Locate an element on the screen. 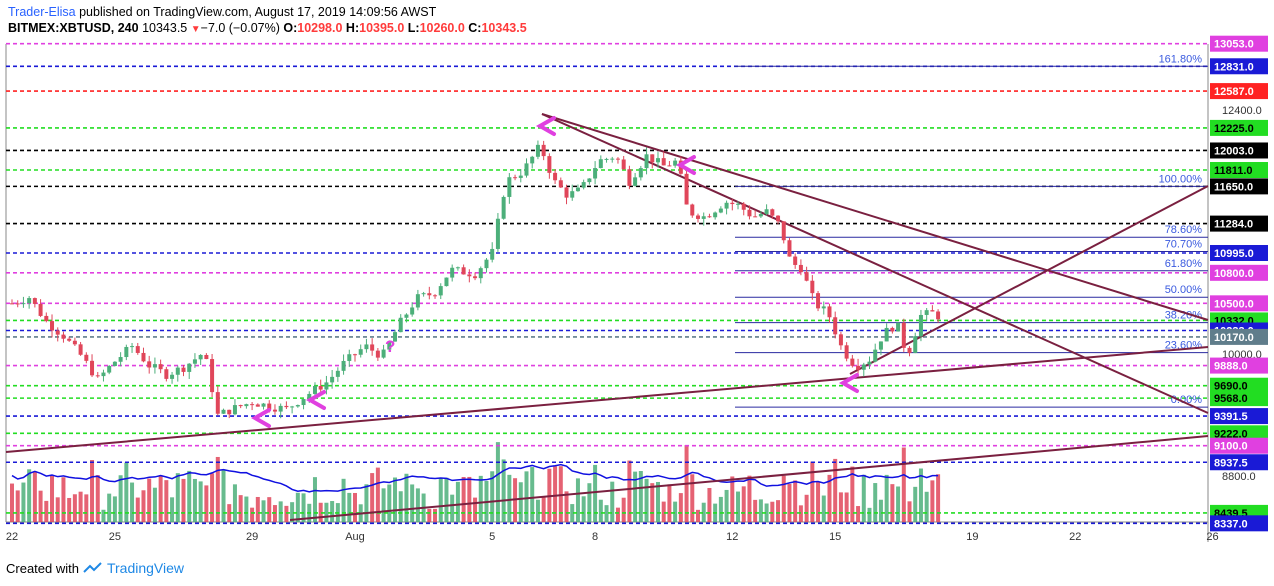  author-link: Trader-Elisa is located at coordinates (42, 12).